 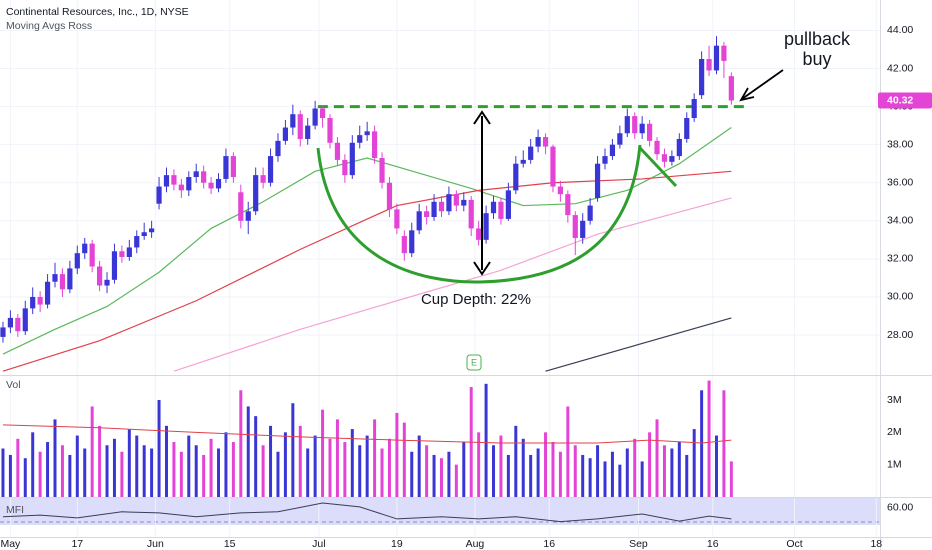 What do you see at coordinates (318, 544) in the screenshot?
I see `x-tick-label: Jul` at bounding box center [318, 544].